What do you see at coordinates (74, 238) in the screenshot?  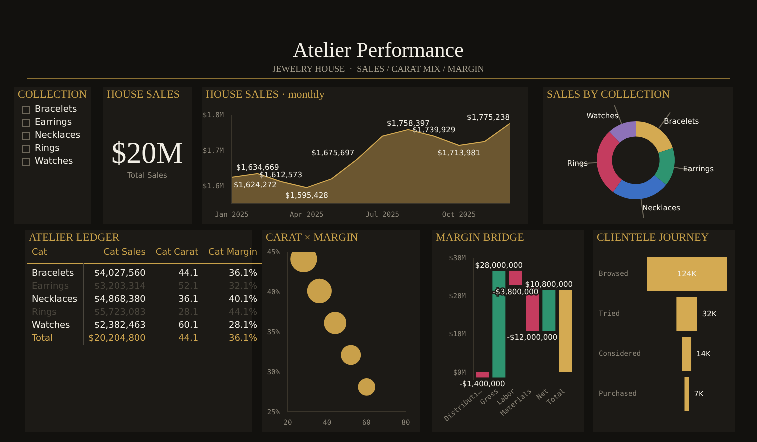 I see `text: ATELIER LEDGER` at bounding box center [74, 238].